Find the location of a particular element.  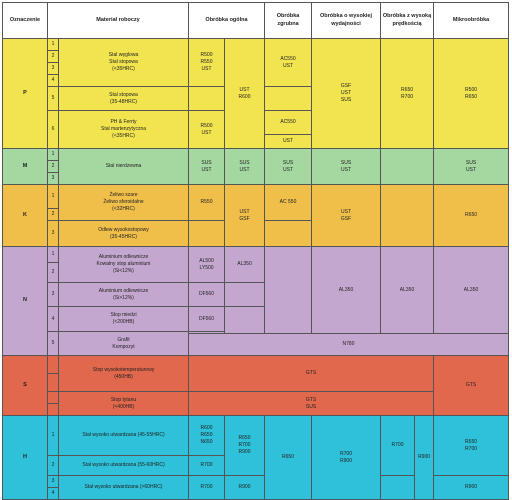

material-cell: Stal wysoko utwardzana (45-55HRC) is located at coordinates (123, 435).